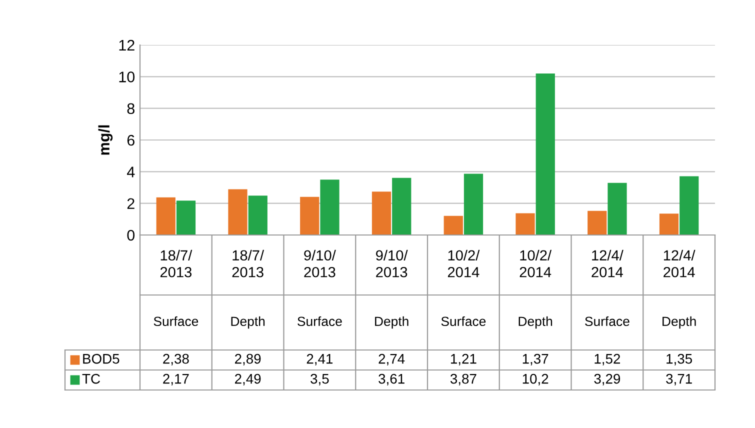 The image size is (755, 428). Describe the element at coordinates (105, 140) in the screenshot. I see `y-axis-title: mg/l` at that location.